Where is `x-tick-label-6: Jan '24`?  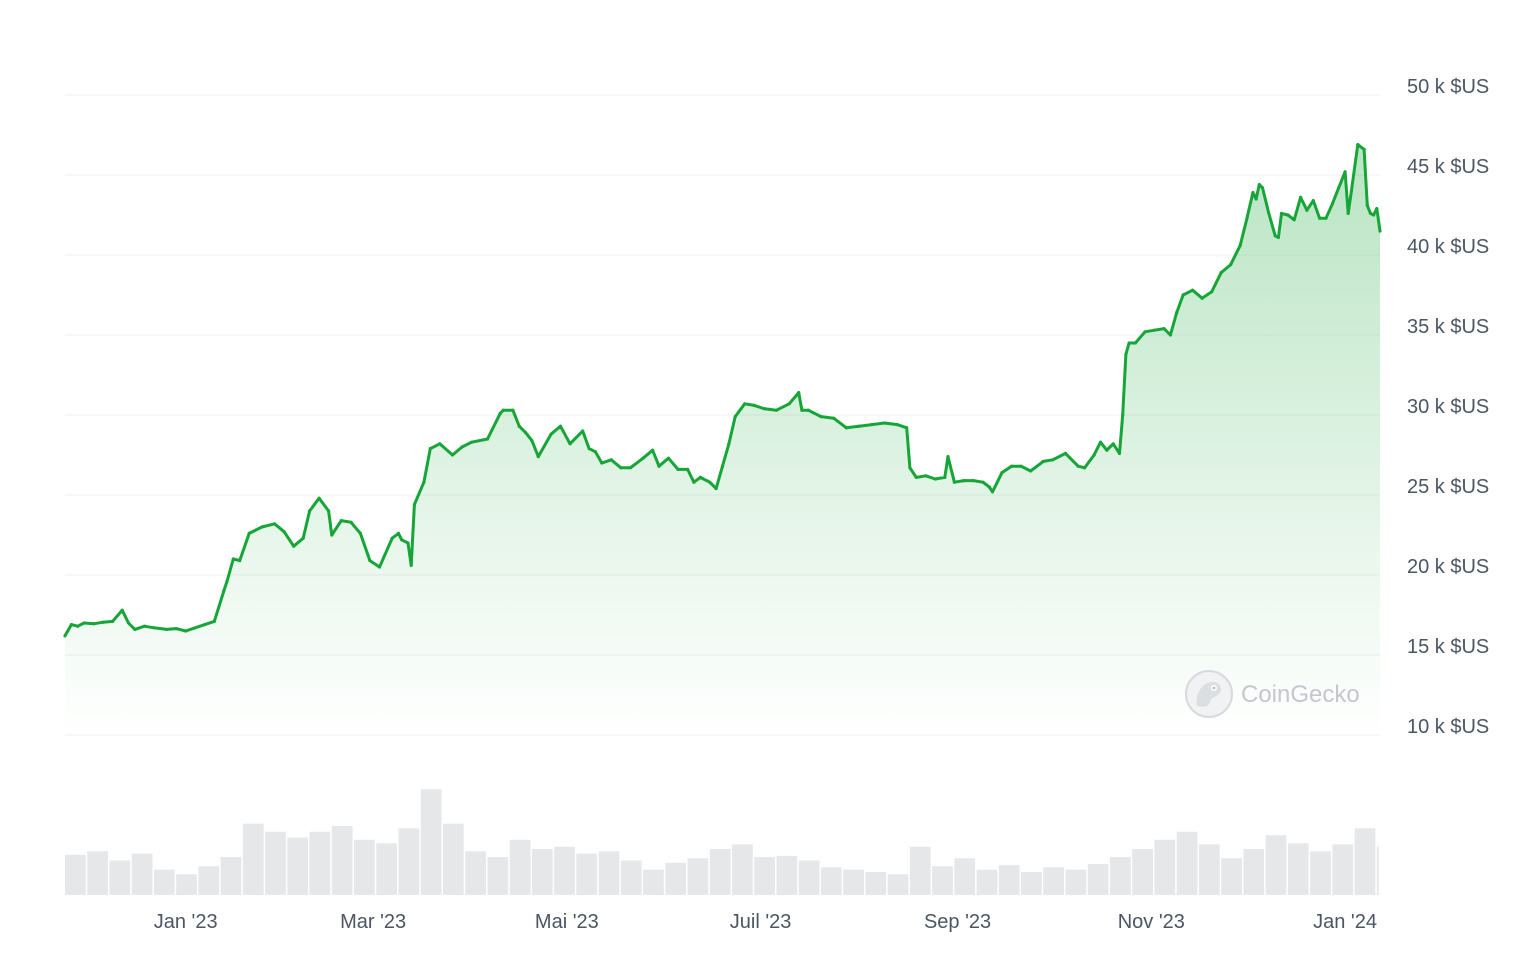
x-tick-label-6: Jan '24 is located at coordinates (1345, 922).